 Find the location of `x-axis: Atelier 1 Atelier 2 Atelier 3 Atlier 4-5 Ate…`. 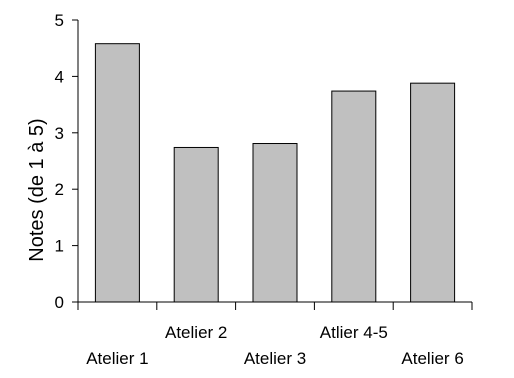

x-axis: Atelier 1 Atelier 2 Atelier 3 Atlier 4-5 Ate… is located at coordinates (275, 334).